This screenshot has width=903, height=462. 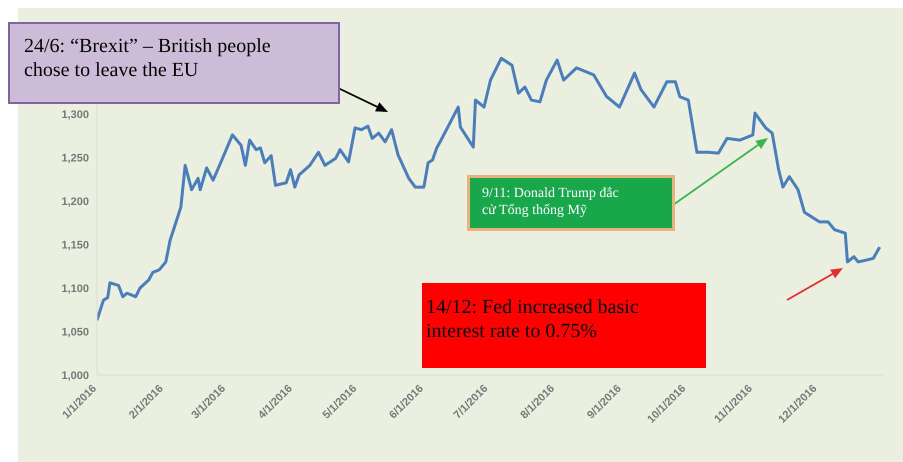 I want to click on y-tick-label: 1,000, so click(x=75, y=376).